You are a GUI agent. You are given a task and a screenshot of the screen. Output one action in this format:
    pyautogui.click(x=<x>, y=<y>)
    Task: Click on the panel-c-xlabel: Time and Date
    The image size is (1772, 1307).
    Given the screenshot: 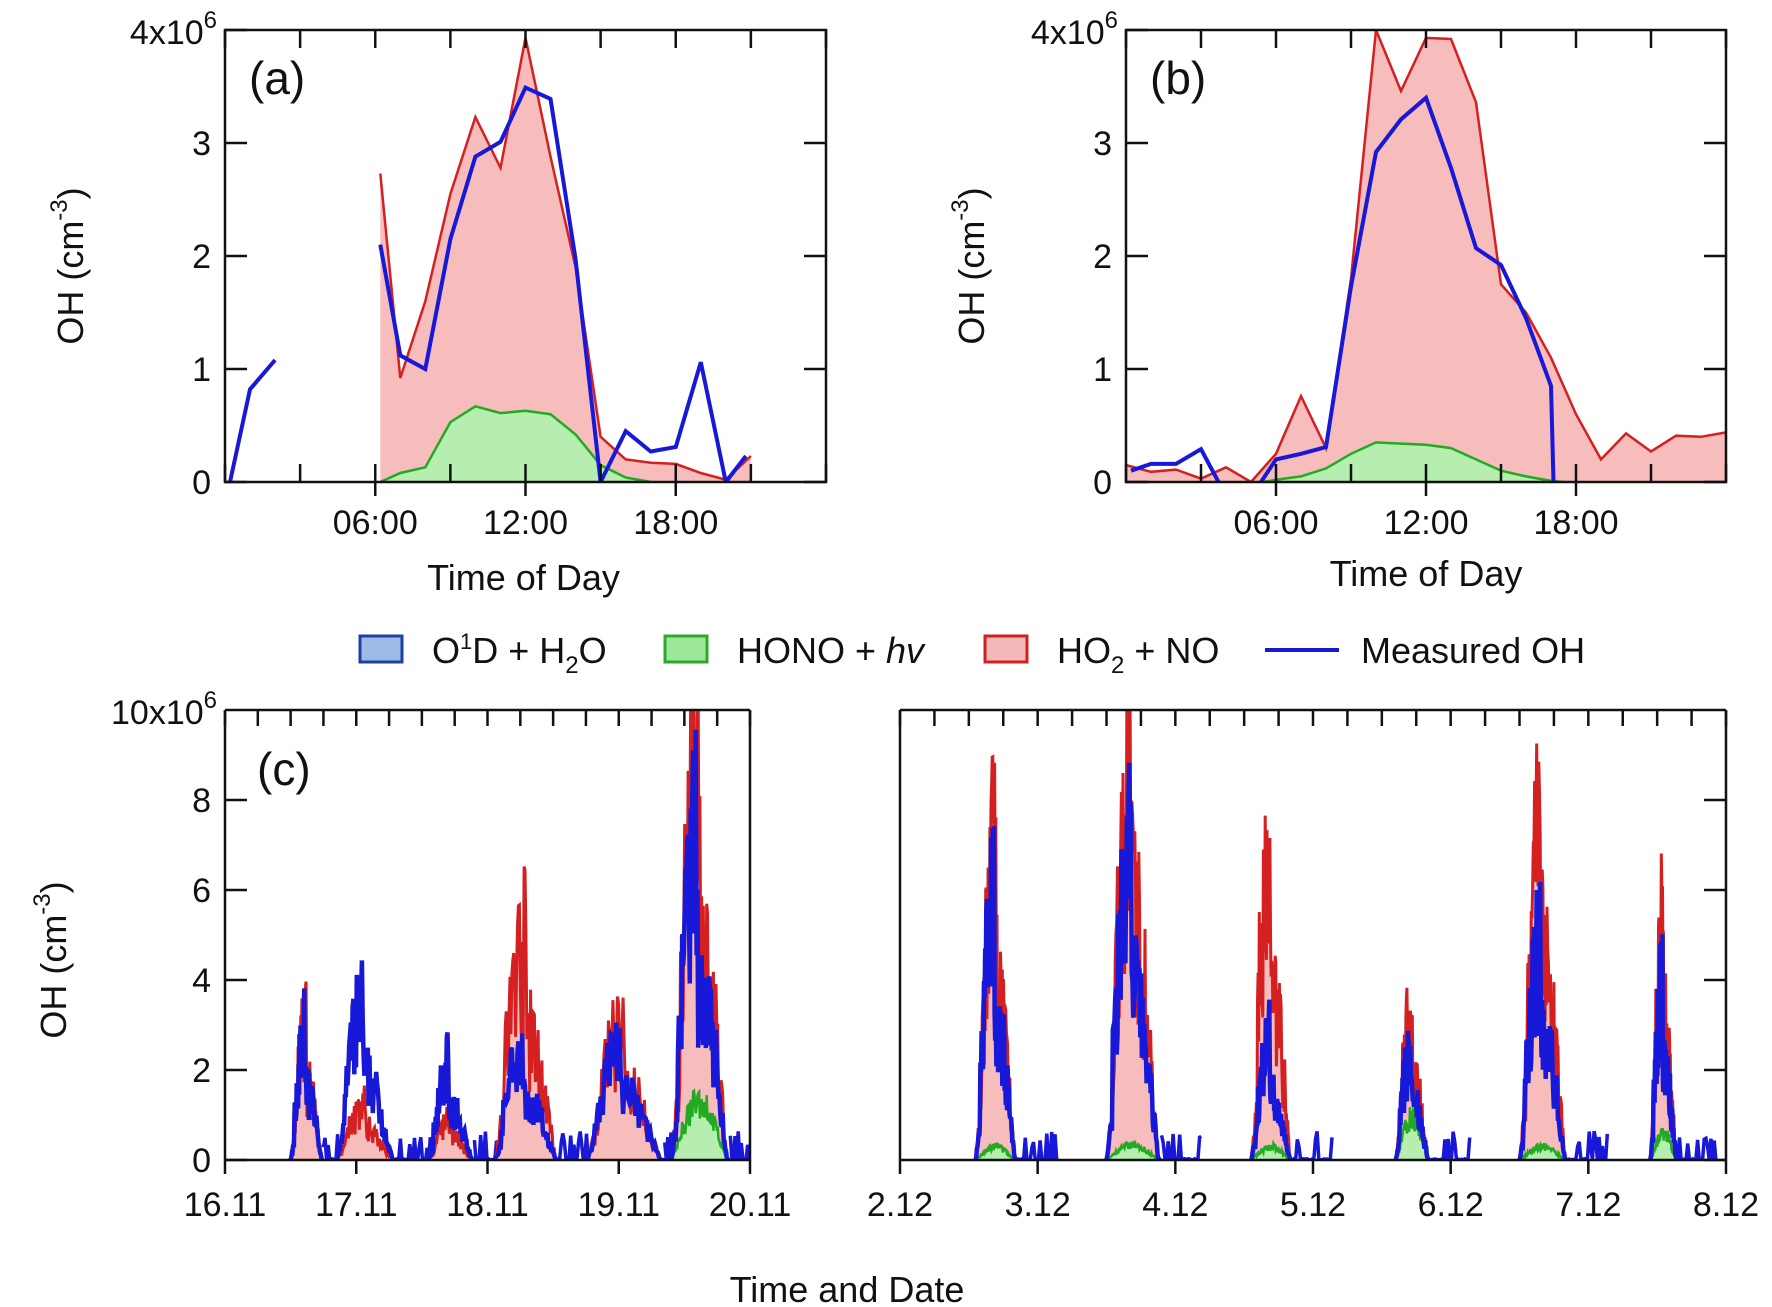 What is the action you would take?
    pyautogui.click(x=847, y=1288)
    